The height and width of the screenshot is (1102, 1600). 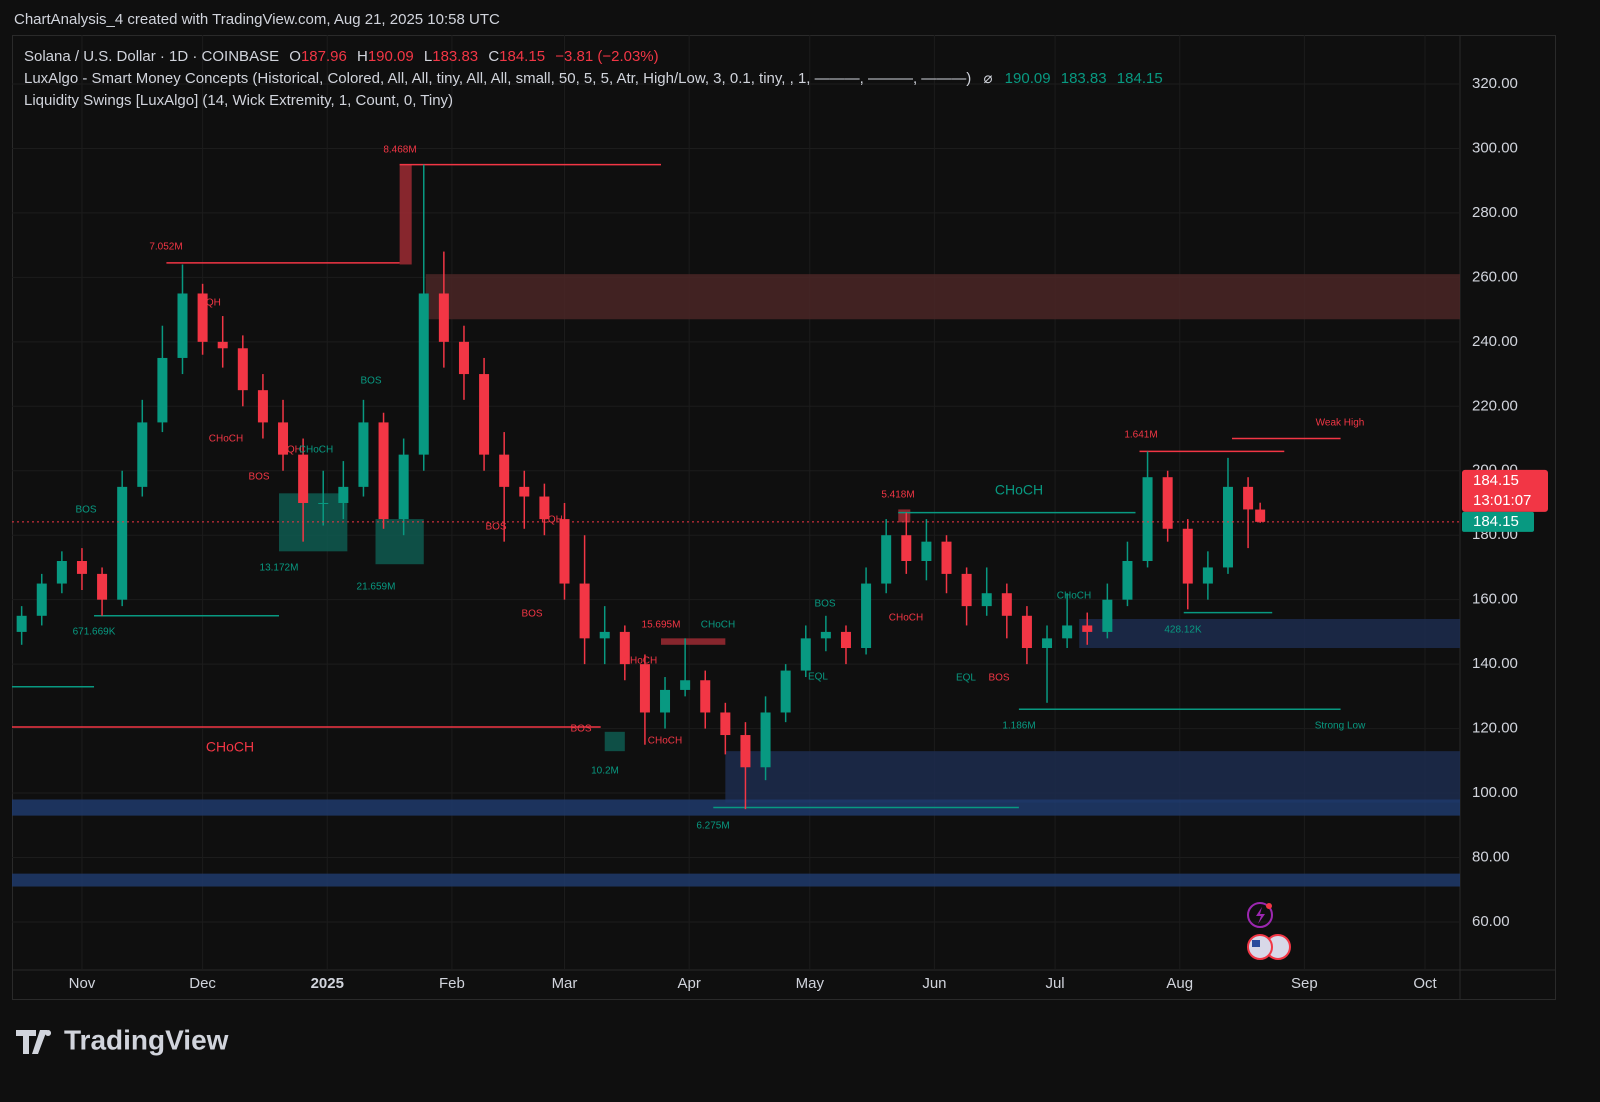 I want to click on y-tick-label: 320.00, so click(x=1495, y=83).